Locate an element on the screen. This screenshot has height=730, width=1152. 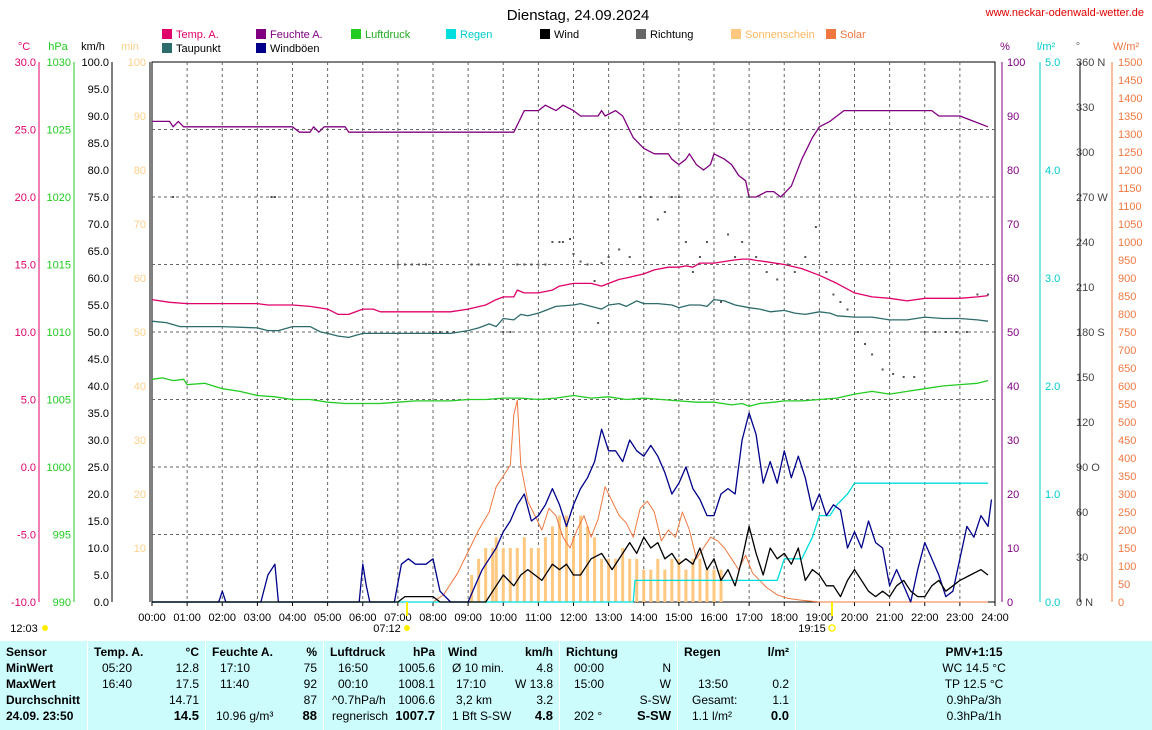
wind-r1-label: Ø 10 min. is located at coordinates (478, 668).